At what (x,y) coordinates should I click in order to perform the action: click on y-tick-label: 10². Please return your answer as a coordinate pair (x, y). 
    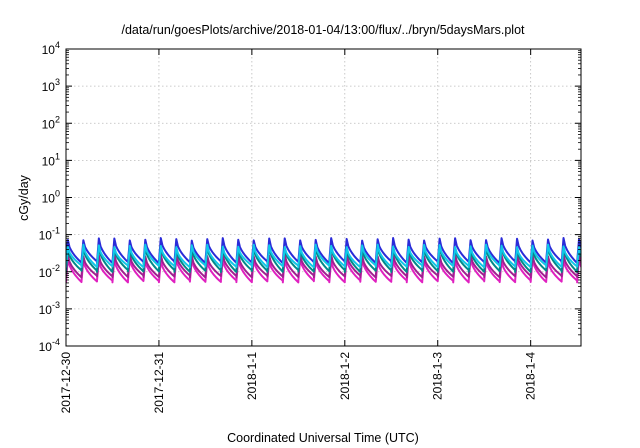
    Looking at the image, I should click on (51, 122).